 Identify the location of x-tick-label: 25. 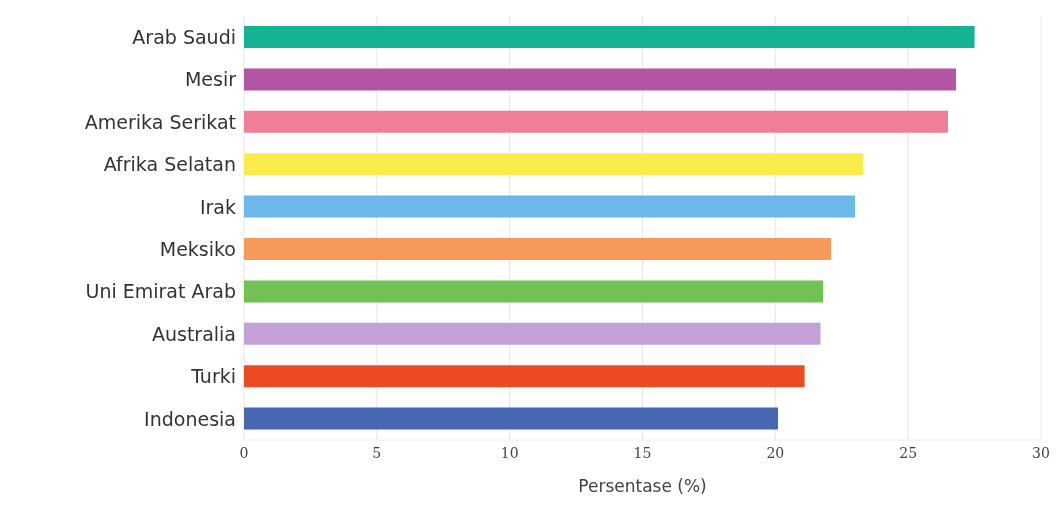
(908, 452).